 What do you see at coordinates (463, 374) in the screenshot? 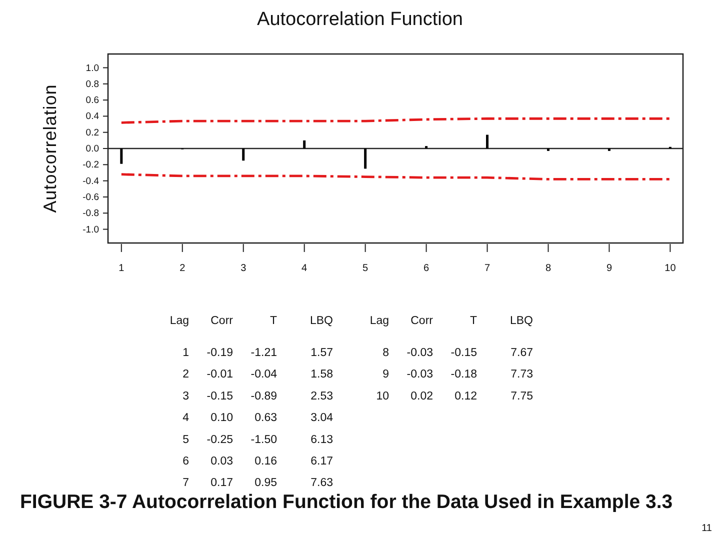
I see `text: -0.18` at bounding box center [463, 374].